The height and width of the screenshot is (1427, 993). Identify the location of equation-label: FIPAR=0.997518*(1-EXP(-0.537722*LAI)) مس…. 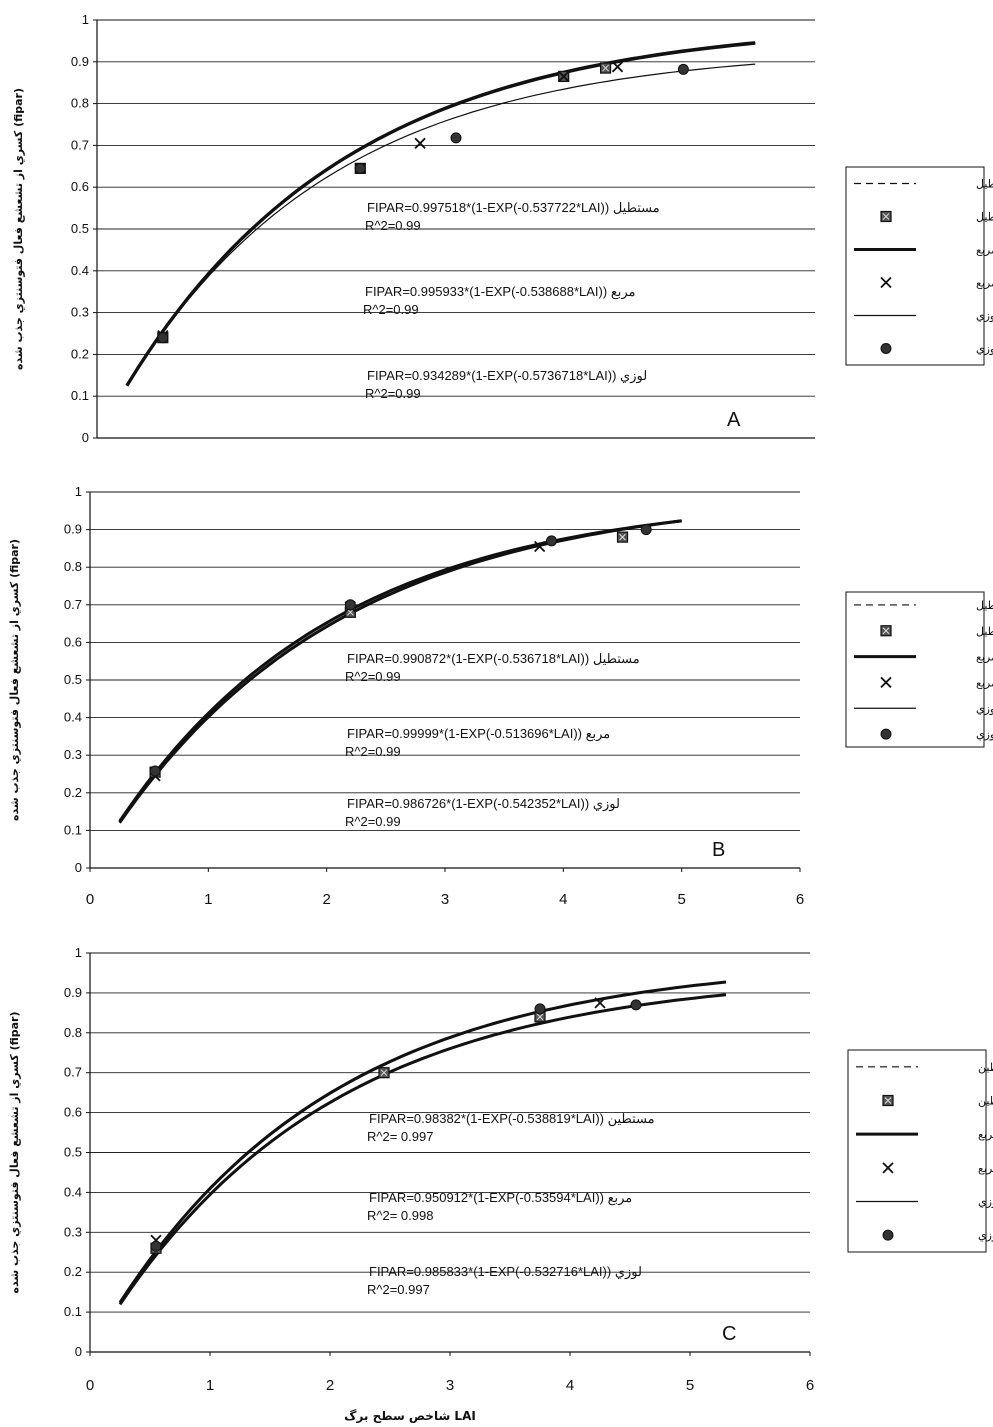
(513, 207).